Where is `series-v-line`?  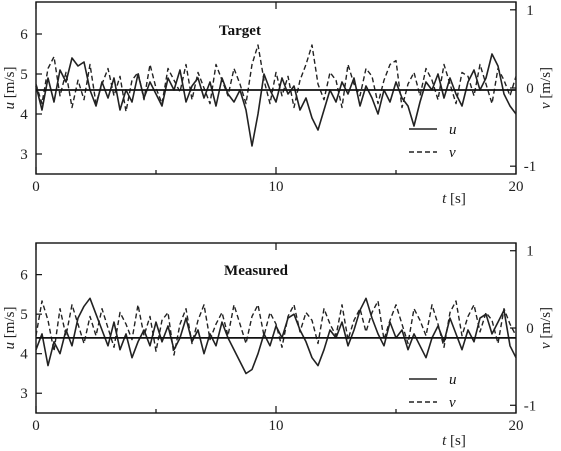
series-v-line is located at coordinates (276, 328).